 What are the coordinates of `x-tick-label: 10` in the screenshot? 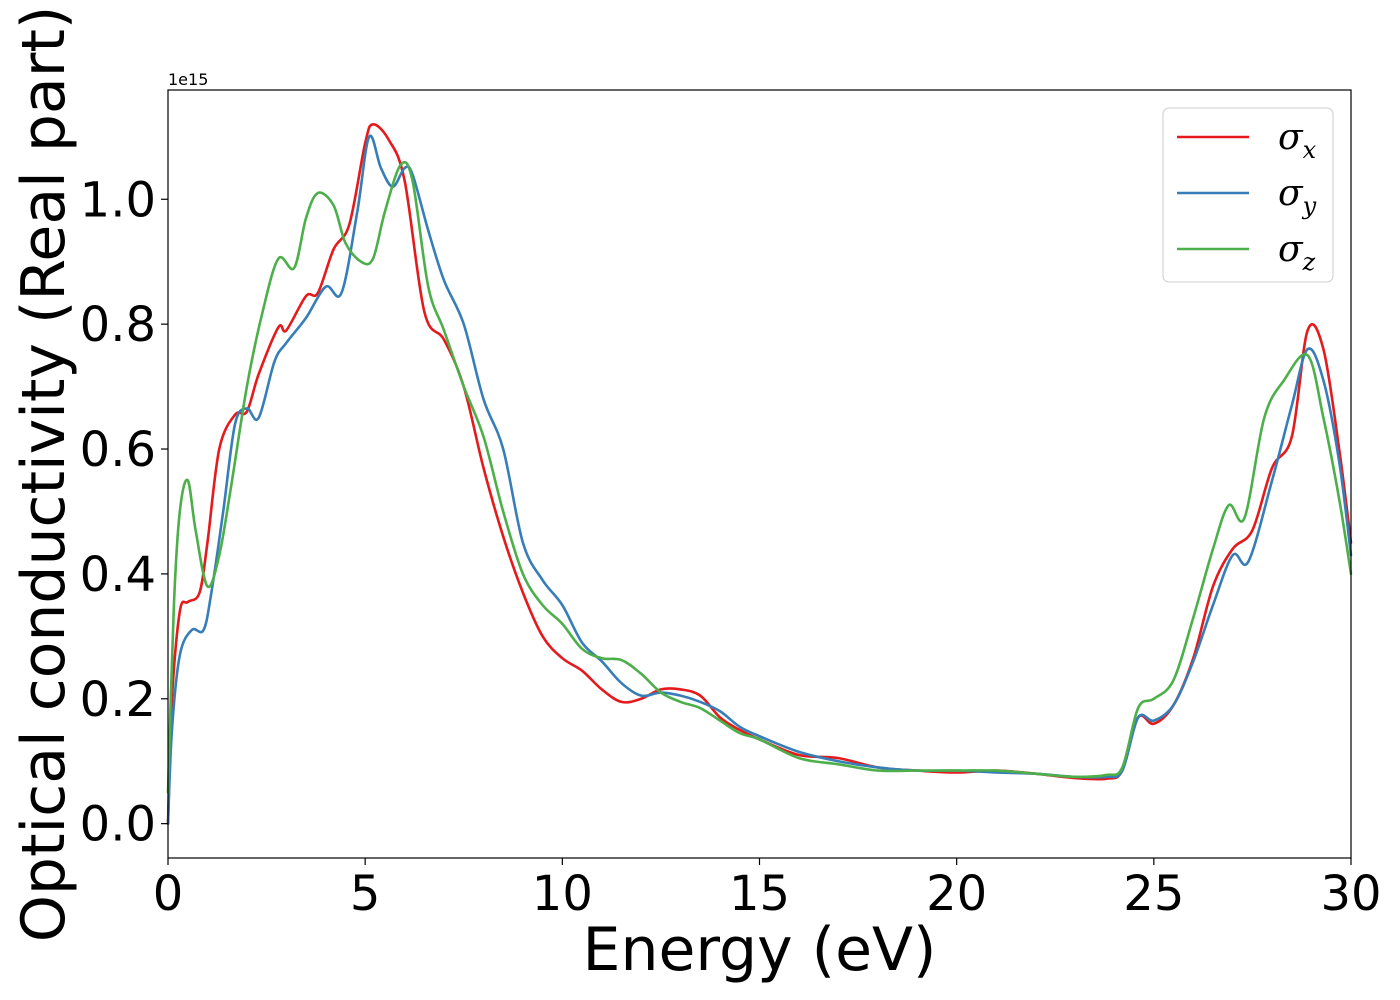 It's located at (562, 894).